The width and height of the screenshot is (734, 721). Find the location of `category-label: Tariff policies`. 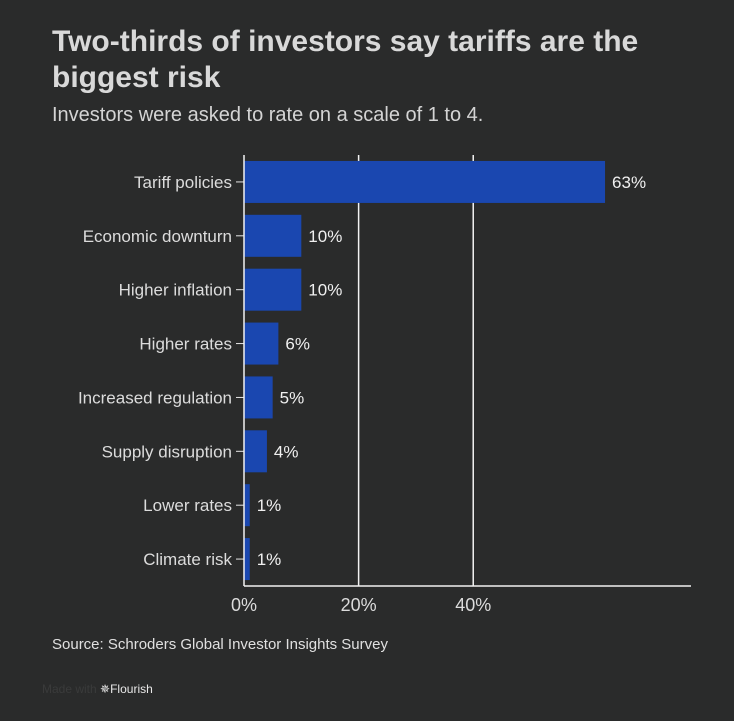

category-label: Tariff policies is located at coordinates (183, 182).